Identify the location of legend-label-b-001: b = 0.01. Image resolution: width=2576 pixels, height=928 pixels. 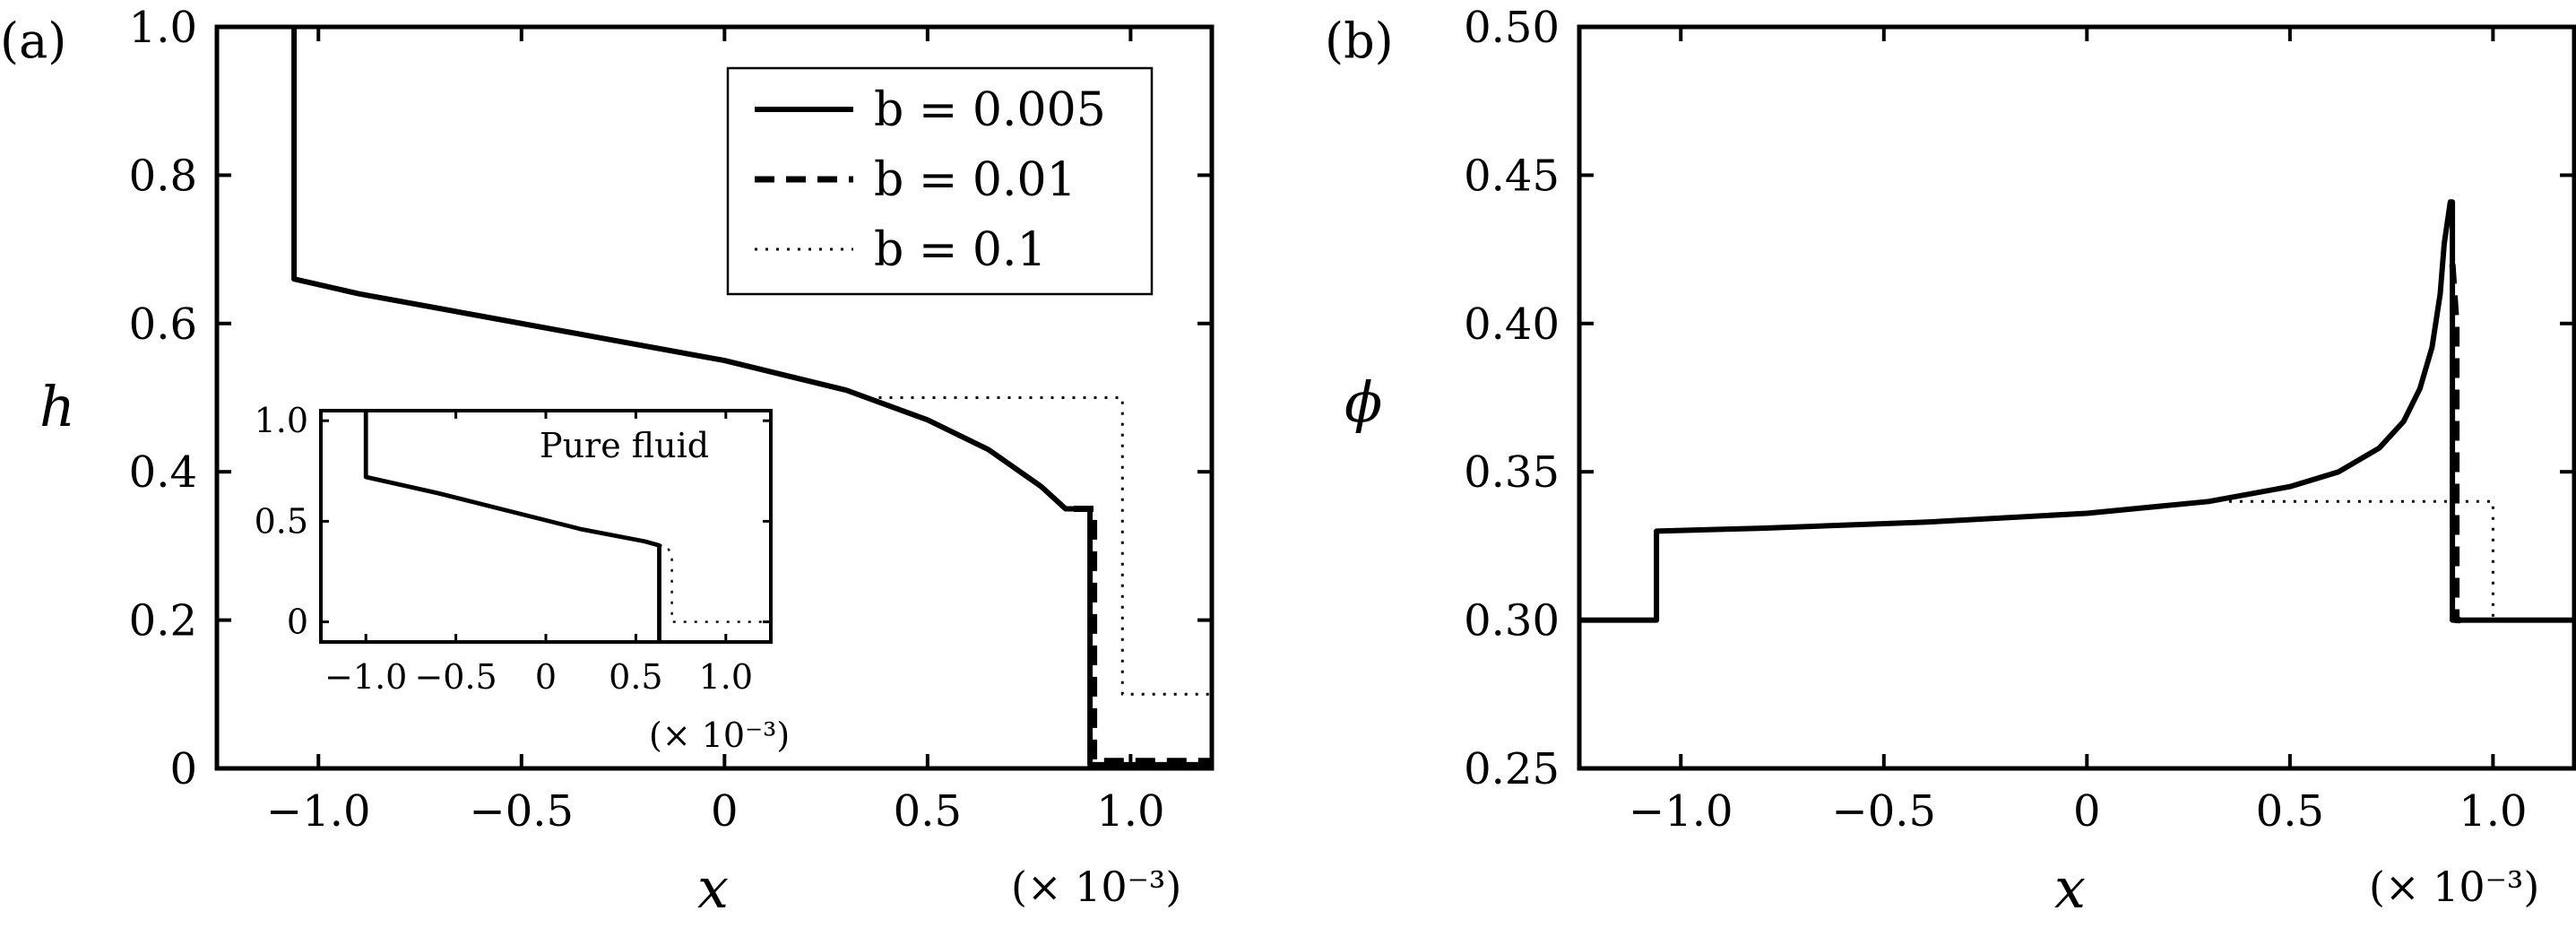
(975, 180).